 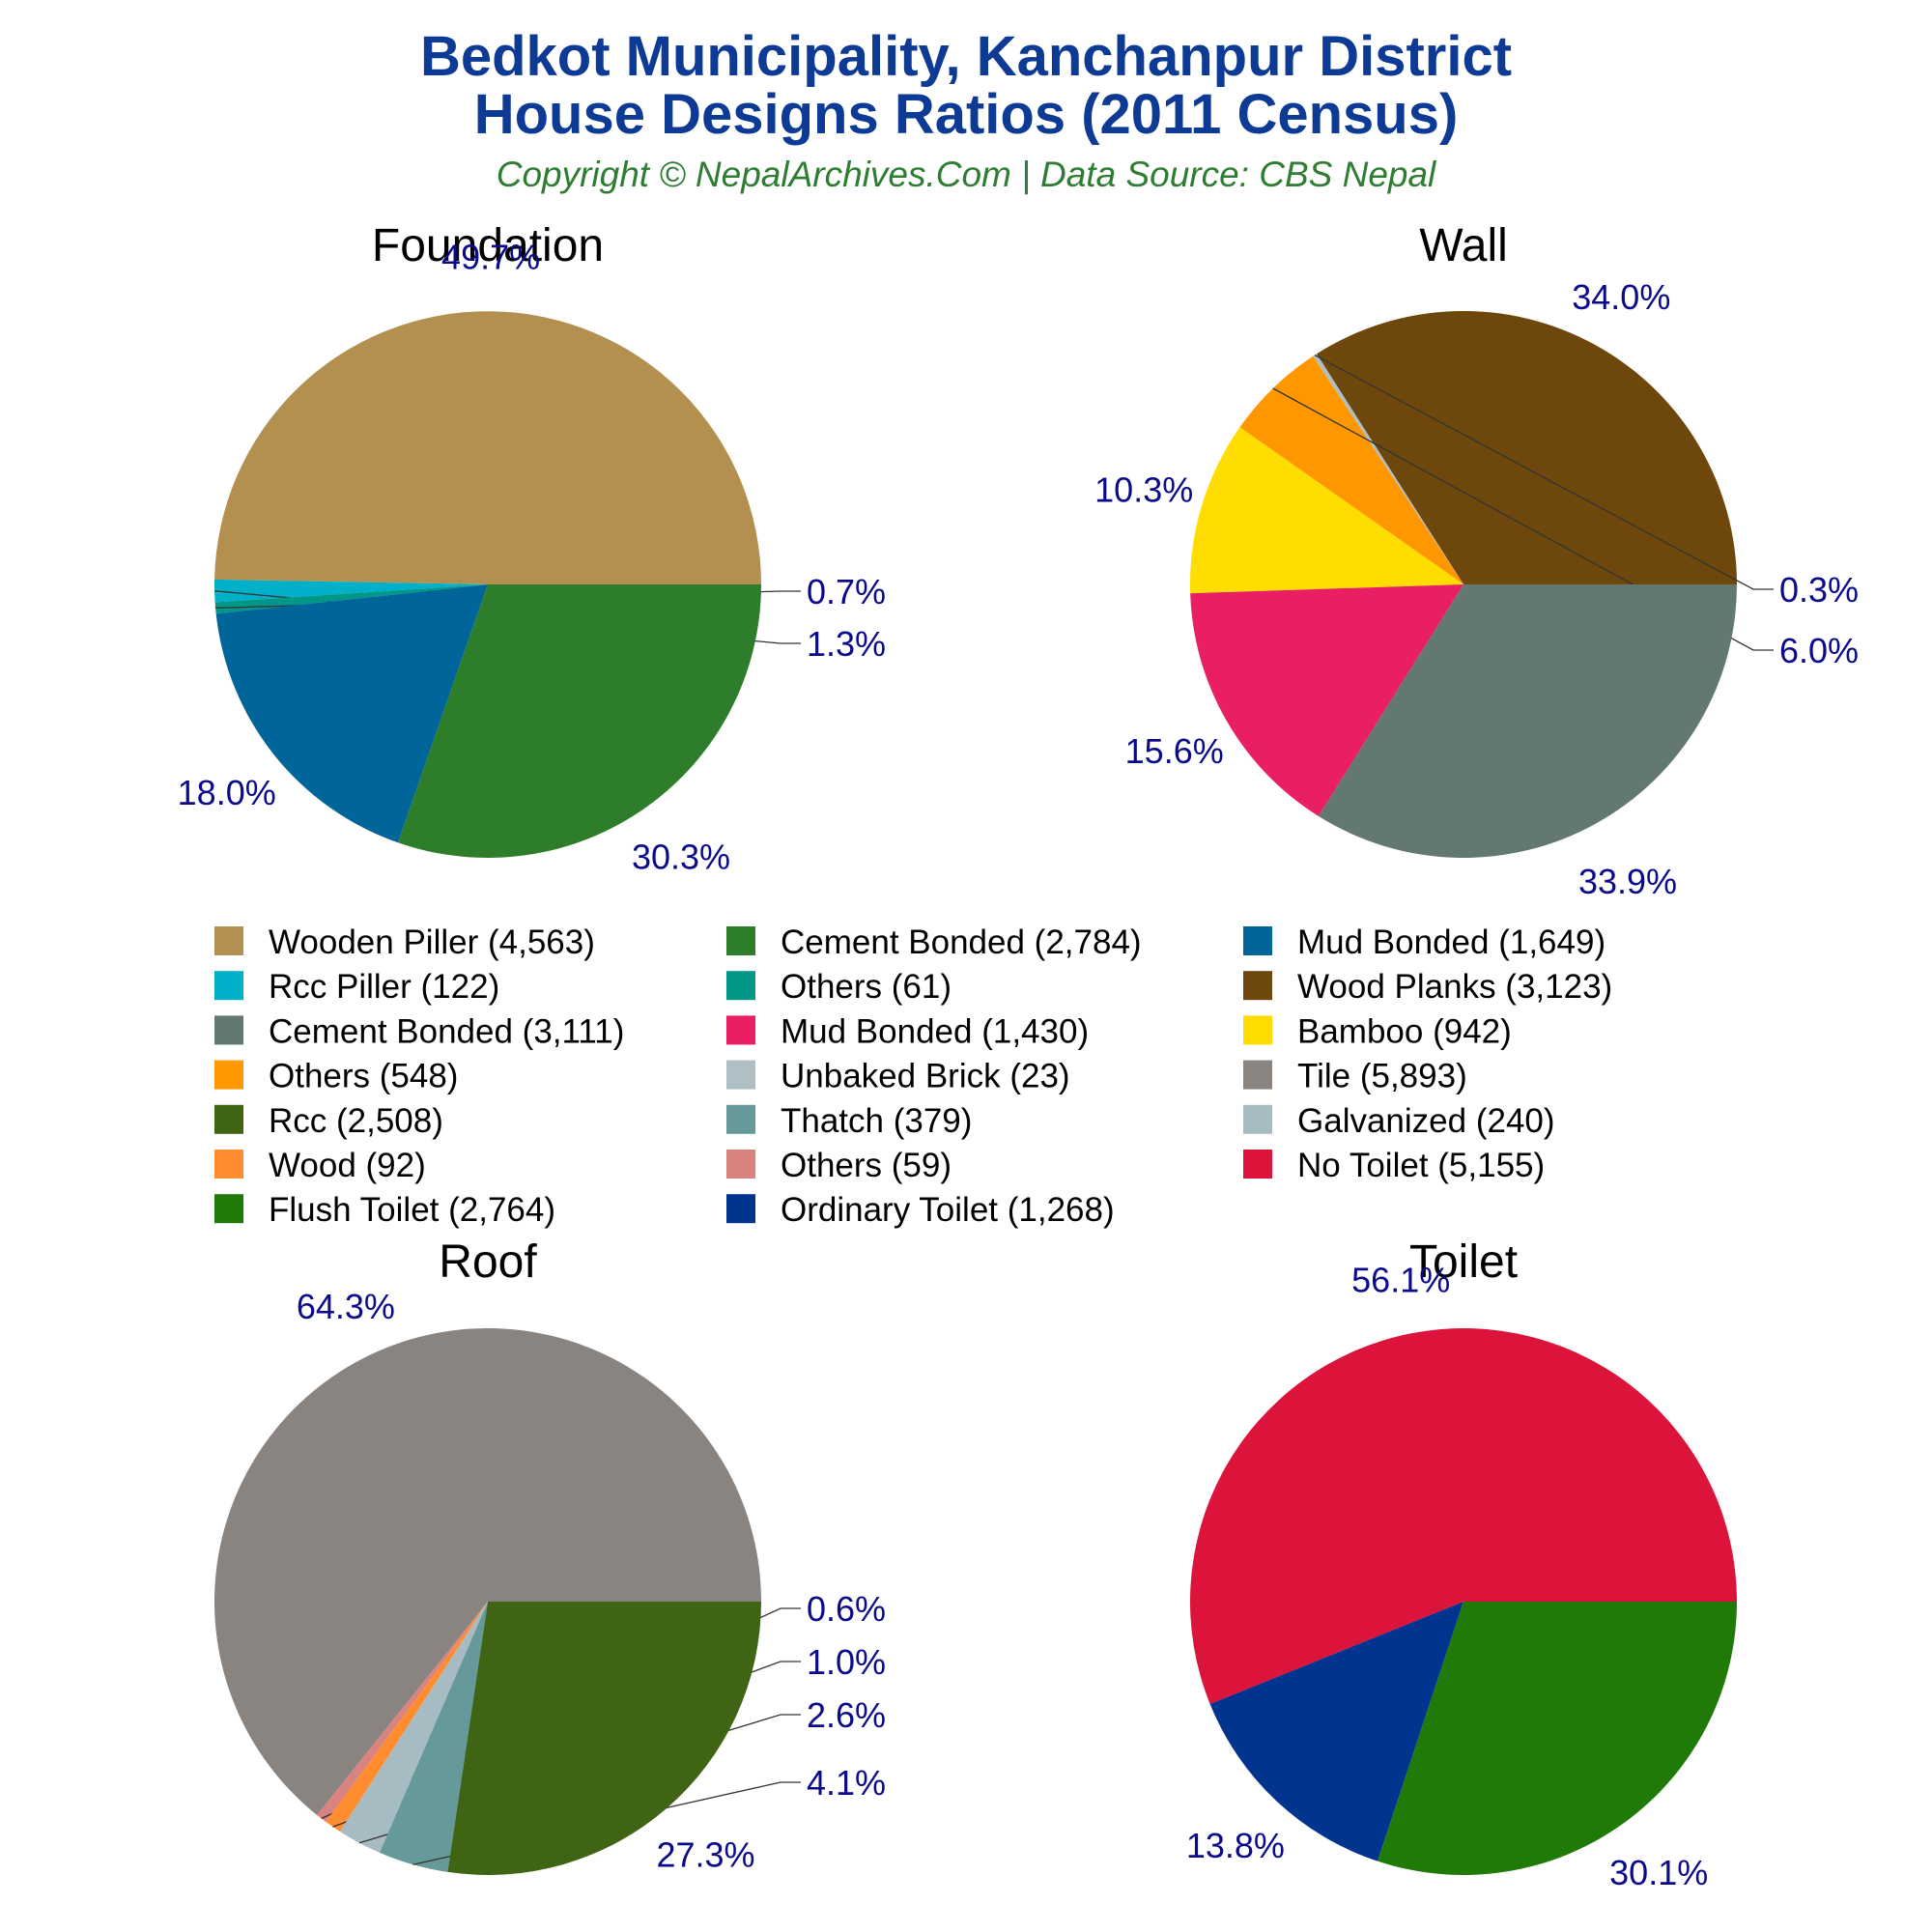 What do you see at coordinates (1451, 942) in the screenshot?
I see `legend-label-mud-bonded-1-649: Mud Bonded (1,649)` at bounding box center [1451, 942].